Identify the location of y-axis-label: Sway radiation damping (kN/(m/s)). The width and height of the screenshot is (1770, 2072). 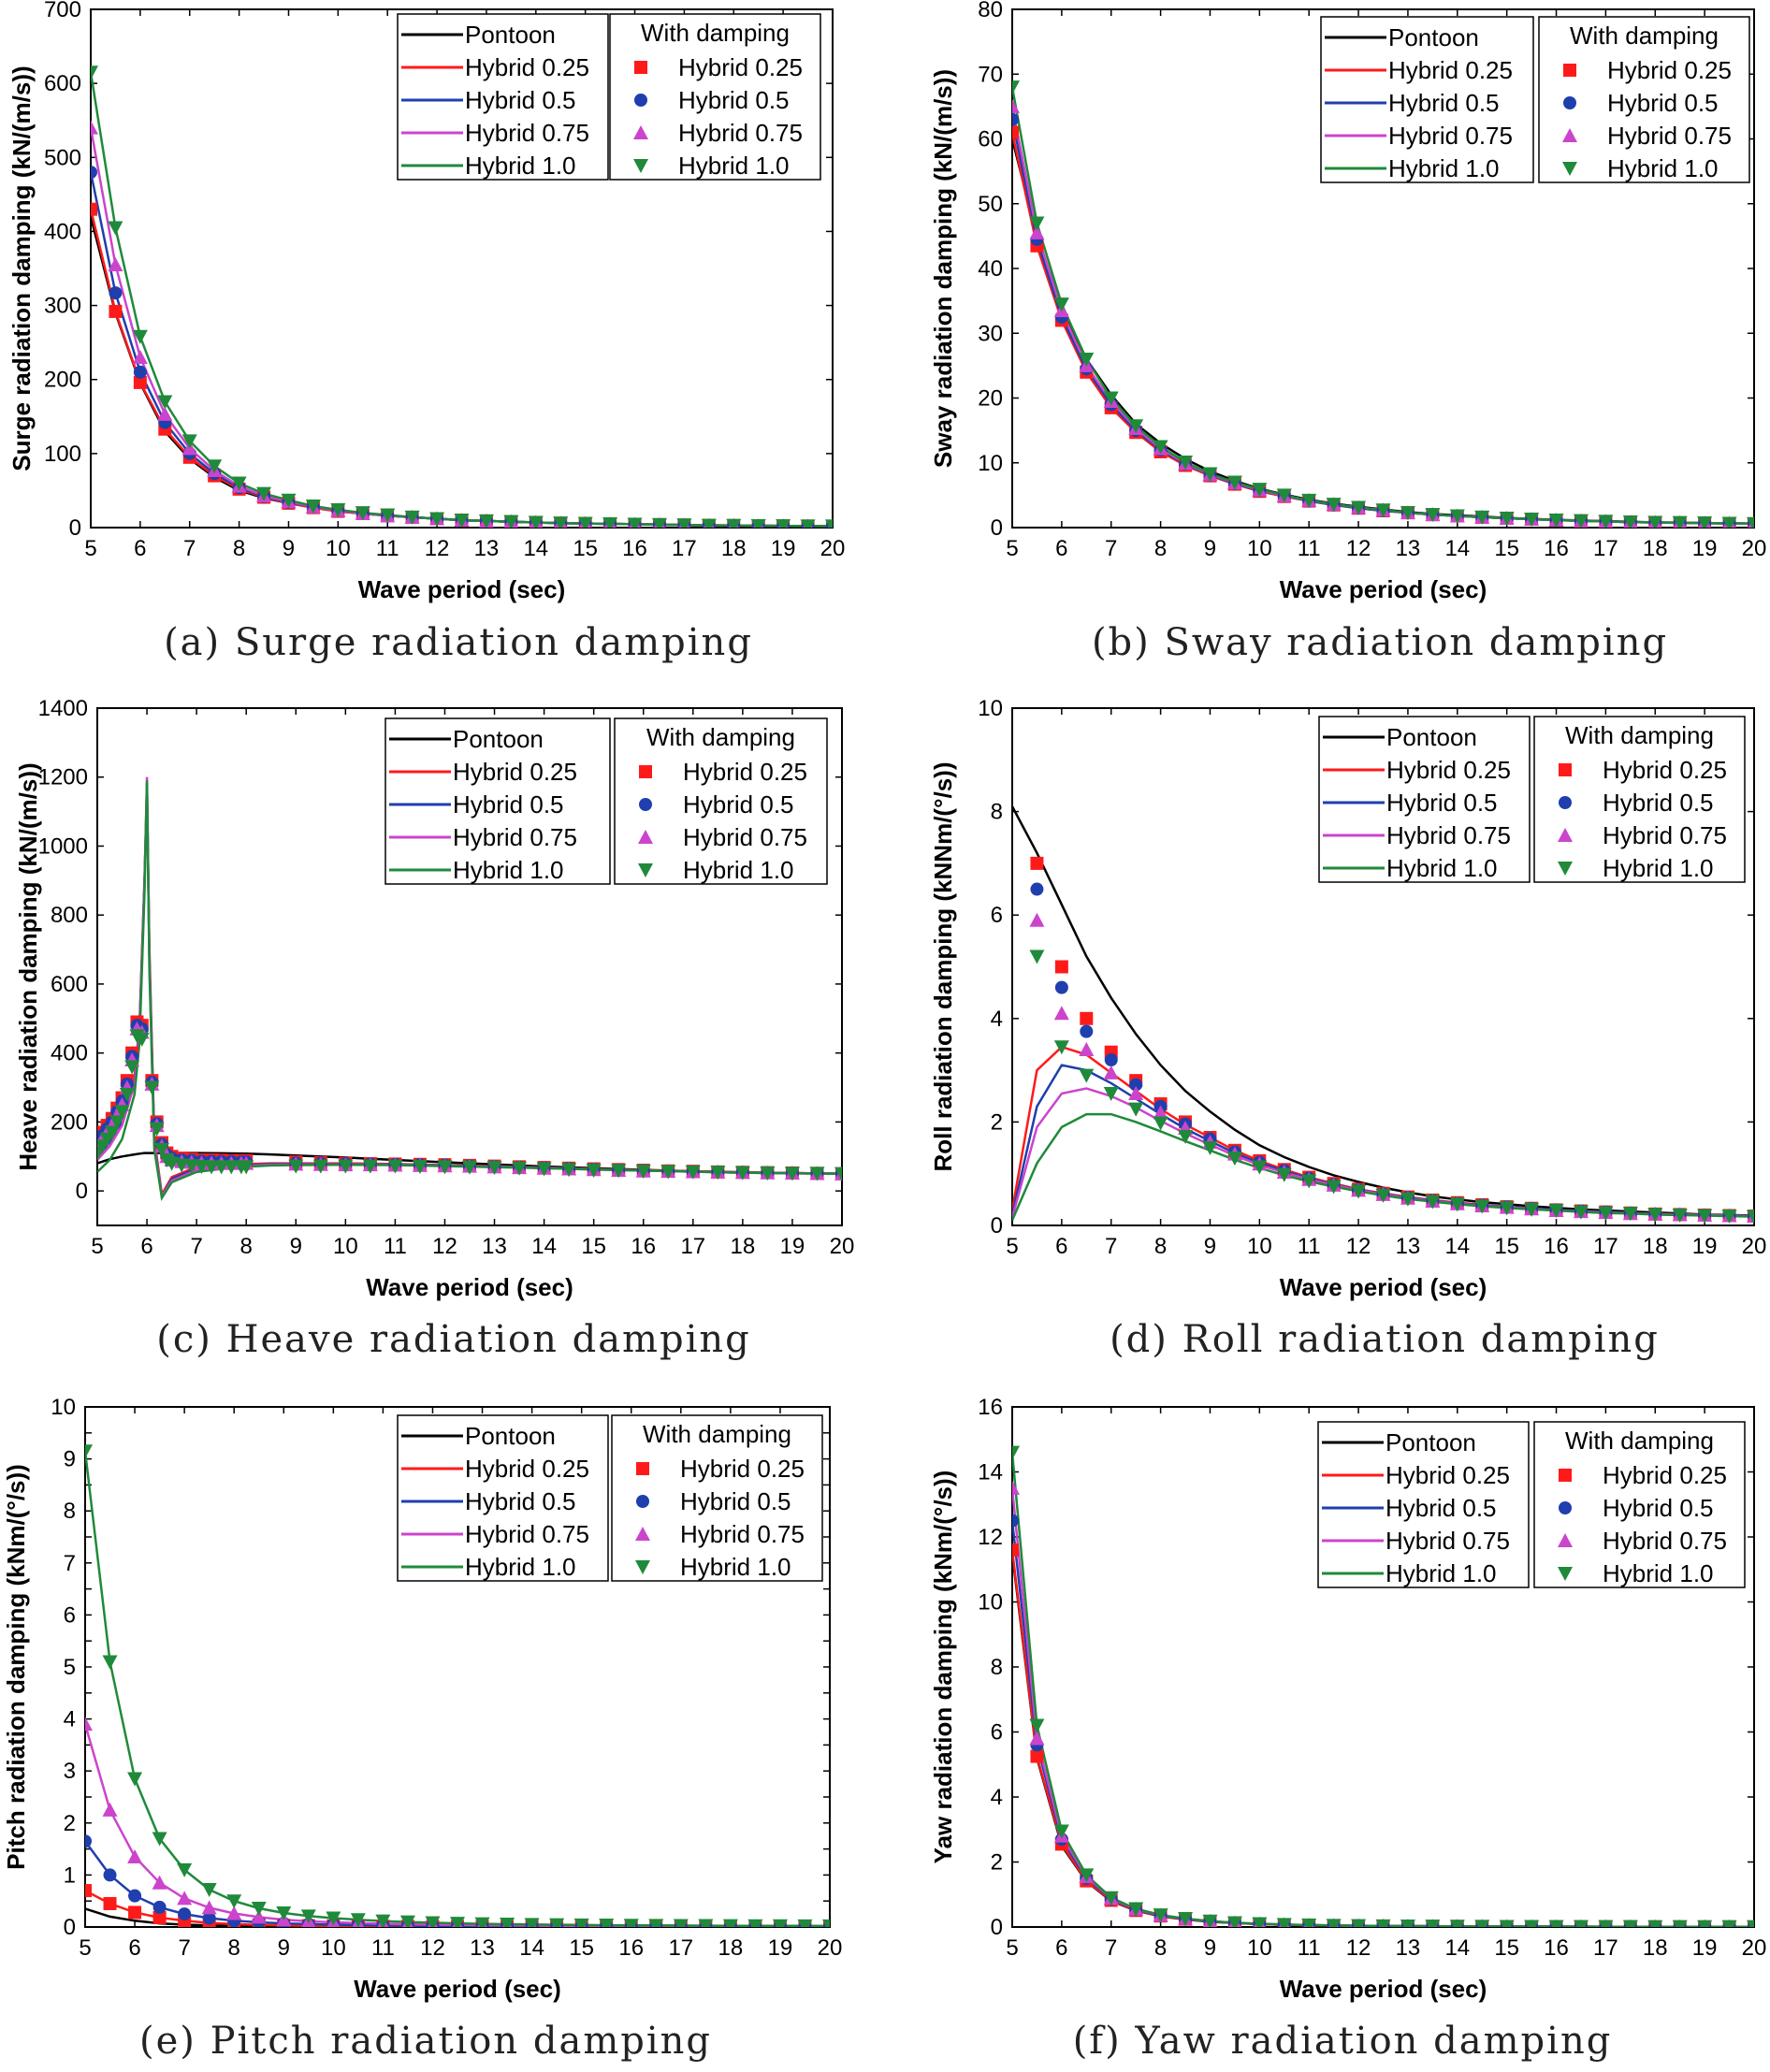
(943, 268).